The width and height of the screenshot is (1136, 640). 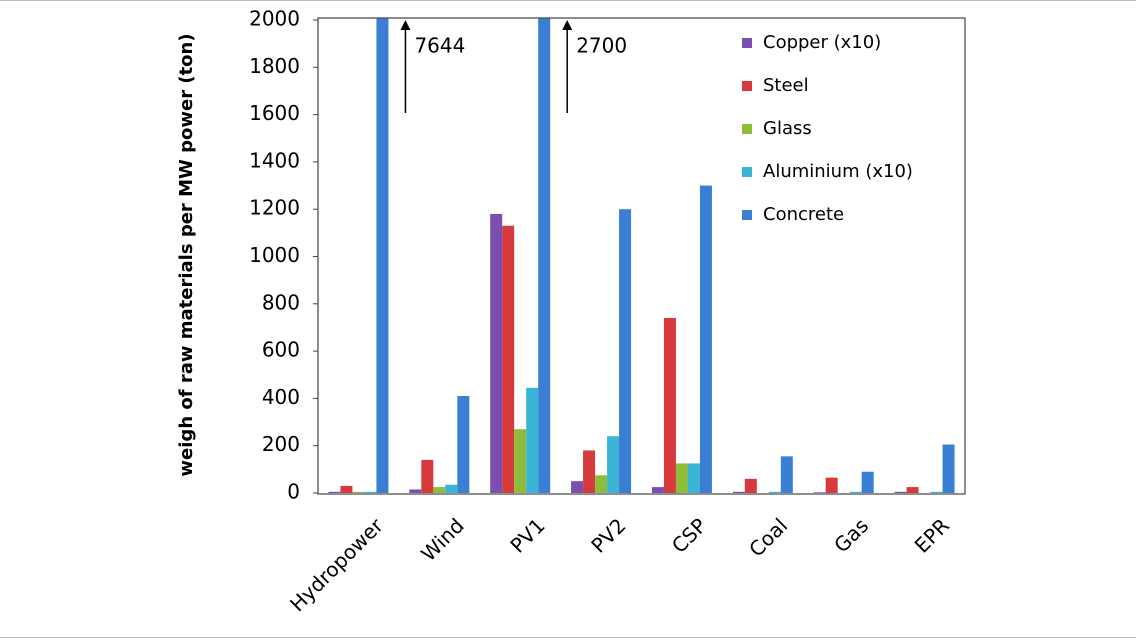 I want to click on y-tick-label: 1400, so click(x=274, y=160).